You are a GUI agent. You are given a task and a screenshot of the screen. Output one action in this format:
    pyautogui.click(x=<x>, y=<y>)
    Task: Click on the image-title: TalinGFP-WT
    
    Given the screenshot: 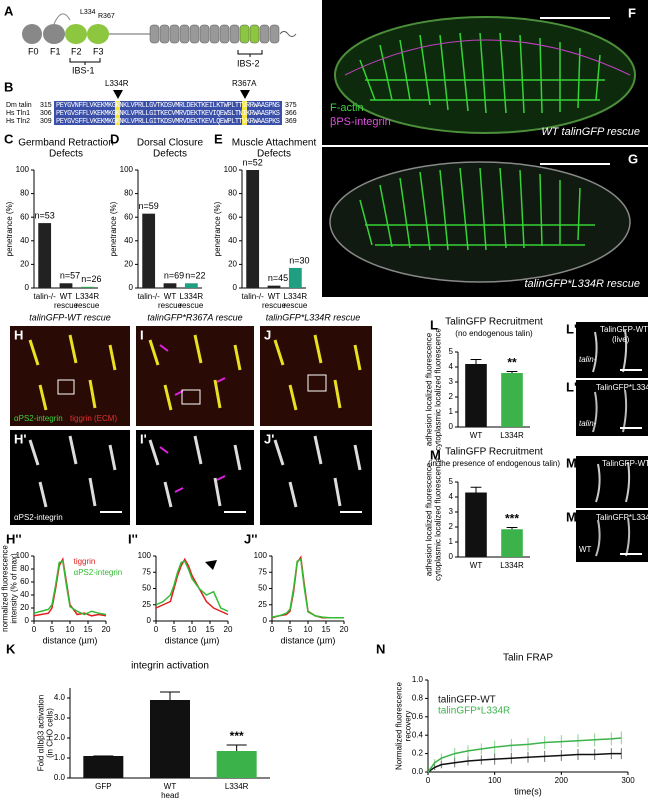 What is the action you would take?
    pyautogui.click(x=624, y=329)
    